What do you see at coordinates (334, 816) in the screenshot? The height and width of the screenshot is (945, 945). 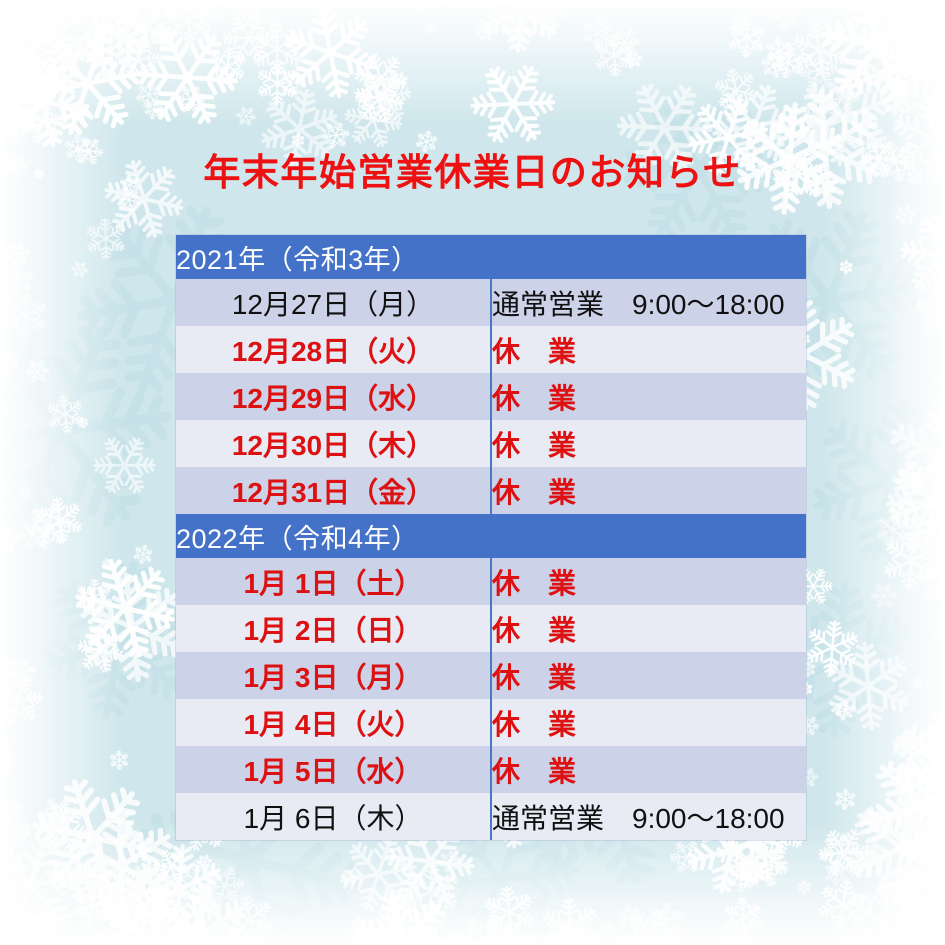 I see `date-cell: 1月 6日（木）` at bounding box center [334, 816].